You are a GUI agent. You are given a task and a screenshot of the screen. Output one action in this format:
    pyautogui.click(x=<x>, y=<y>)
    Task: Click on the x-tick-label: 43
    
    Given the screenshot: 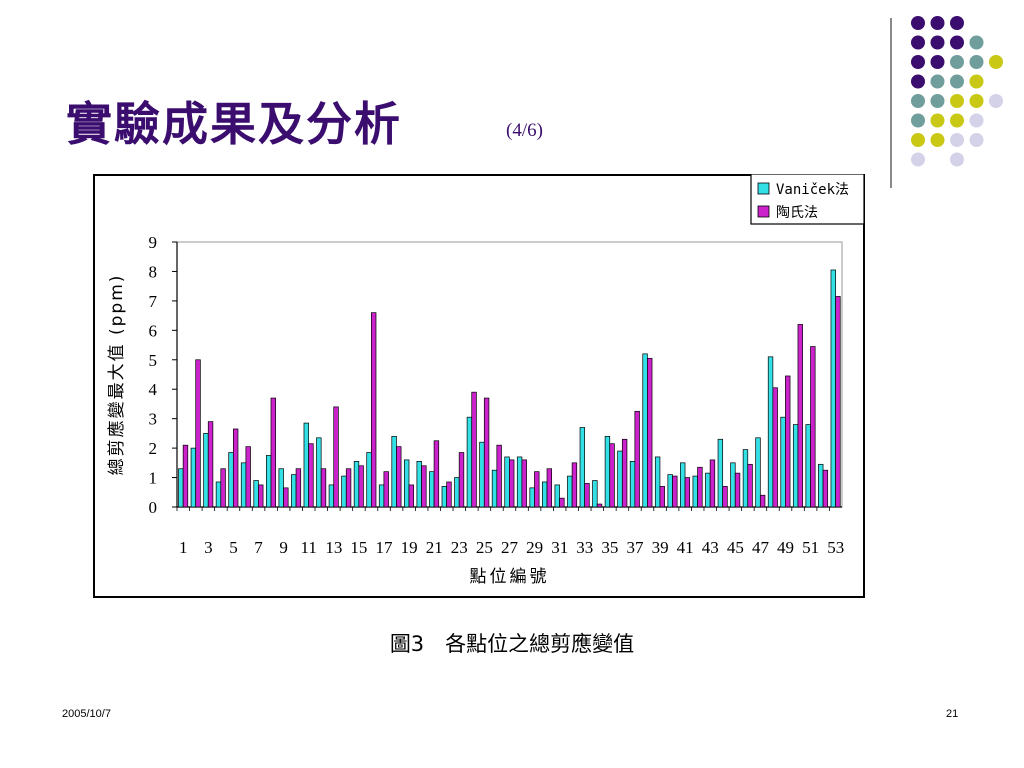 What is the action you would take?
    pyautogui.click(x=710, y=547)
    